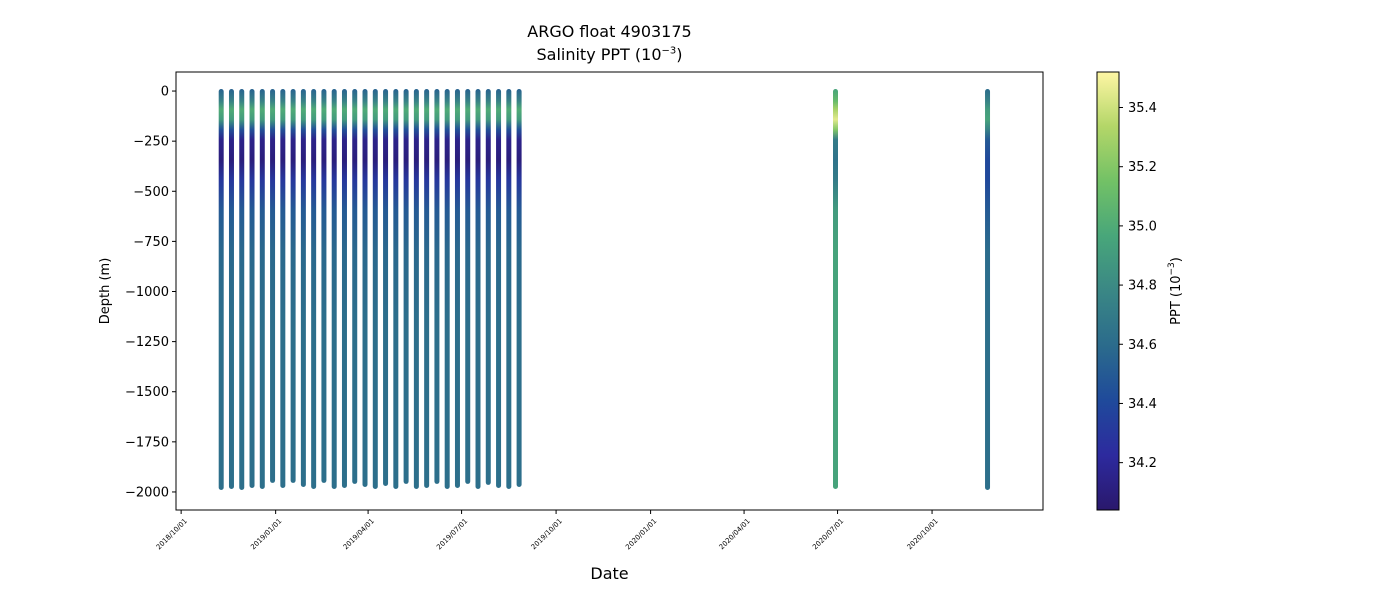 Image resolution: width=1400 pixels, height=600 pixels. Describe the element at coordinates (1176, 259) in the screenshot. I see `colorbar-label-suffix: )` at that location.